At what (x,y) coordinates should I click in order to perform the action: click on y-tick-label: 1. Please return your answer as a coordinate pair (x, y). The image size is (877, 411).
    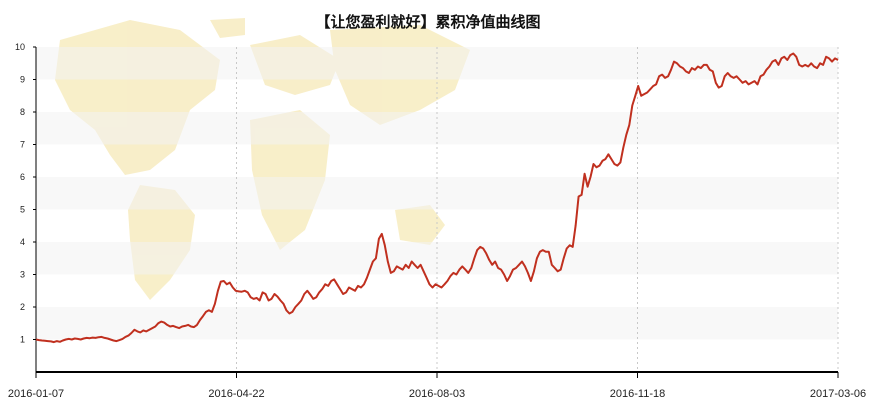
    Looking at the image, I should click on (22, 340).